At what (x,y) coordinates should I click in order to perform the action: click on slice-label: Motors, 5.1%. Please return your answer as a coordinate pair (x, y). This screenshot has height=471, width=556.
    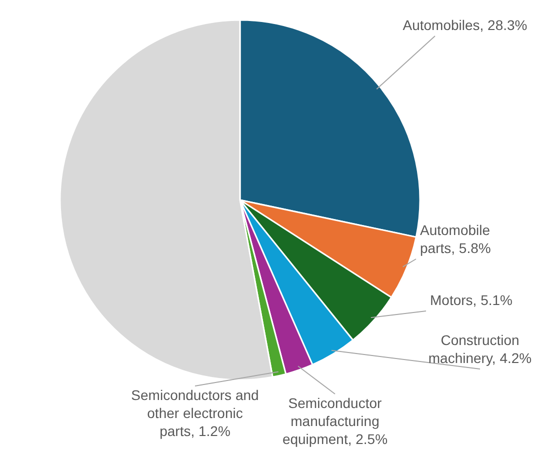
    Looking at the image, I should click on (471, 300).